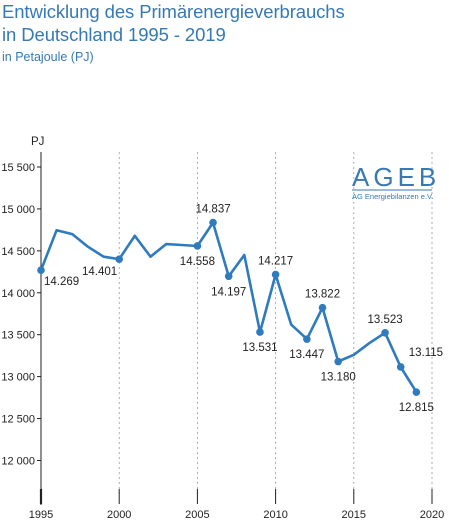 The width and height of the screenshot is (449, 522). What do you see at coordinates (275, 274) in the screenshot?
I see `data-marker-2010` at bounding box center [275, 274].